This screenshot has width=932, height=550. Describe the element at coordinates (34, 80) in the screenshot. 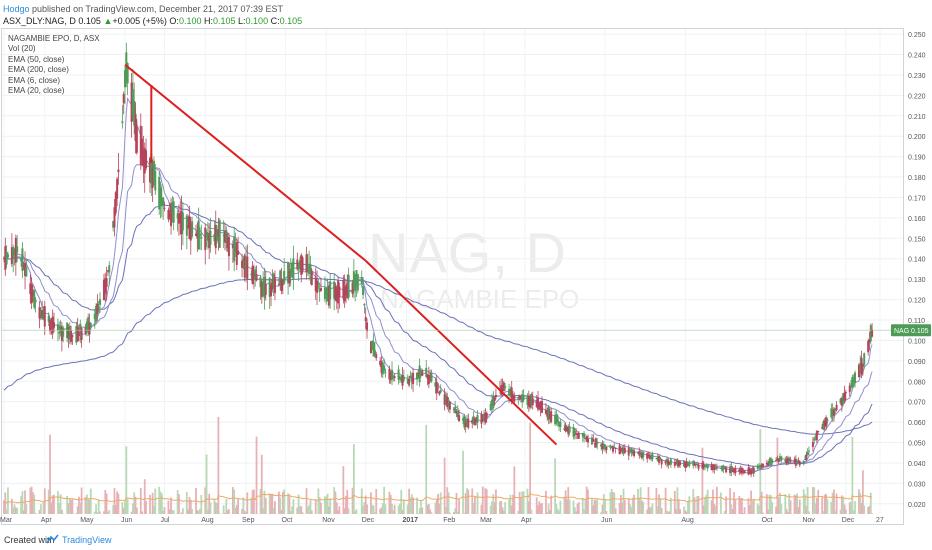

I see `legend-ema6: EMA (6, close)` at that location.